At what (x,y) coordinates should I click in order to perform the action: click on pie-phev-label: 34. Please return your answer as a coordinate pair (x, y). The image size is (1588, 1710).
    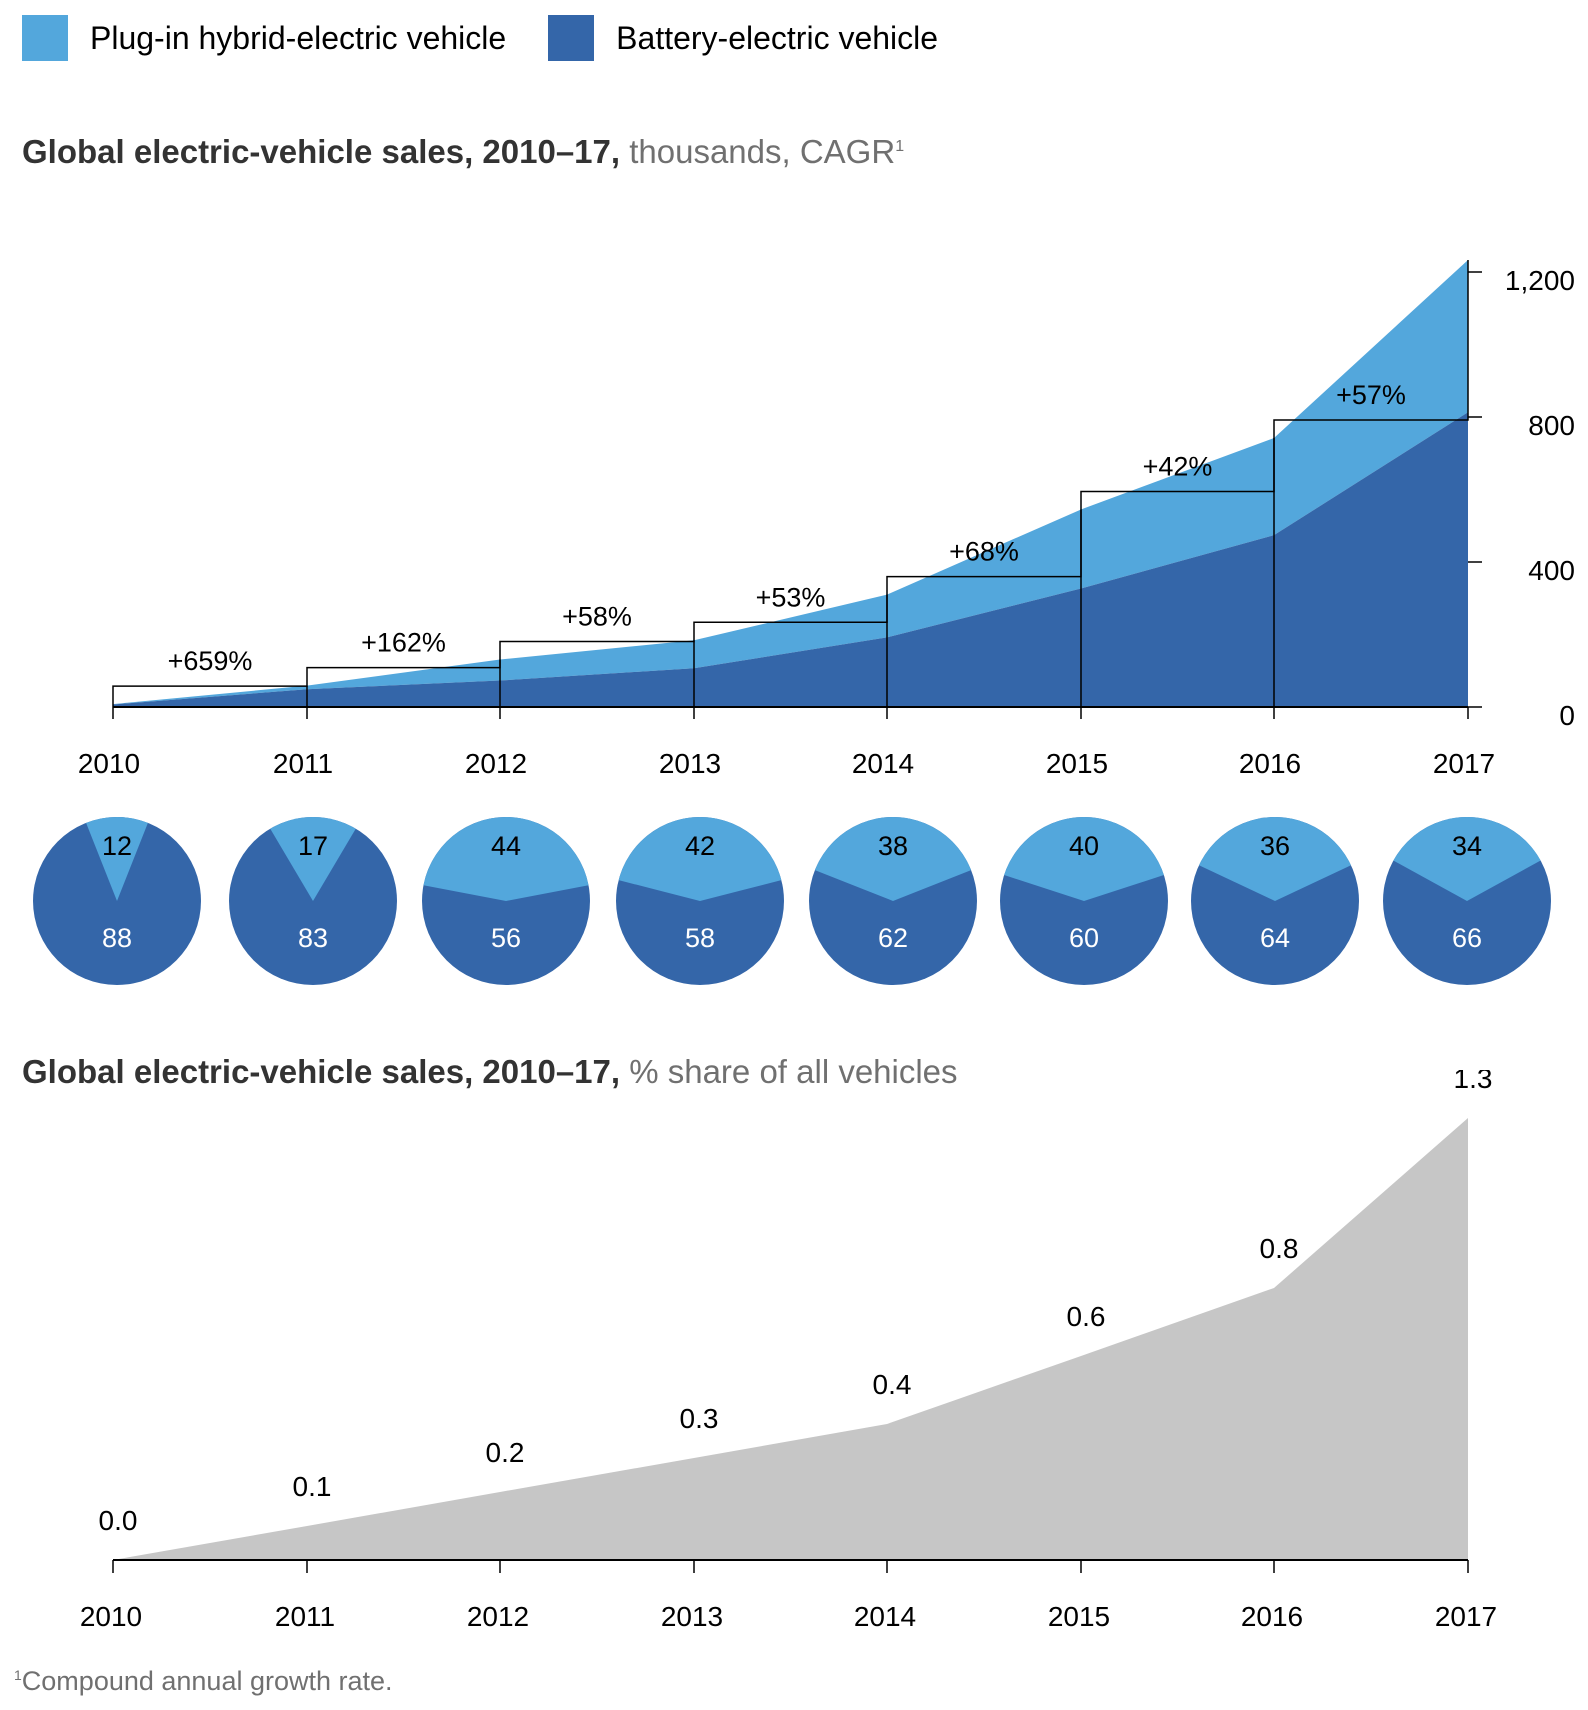
    Looking at the image, I should click on (1467, 846).